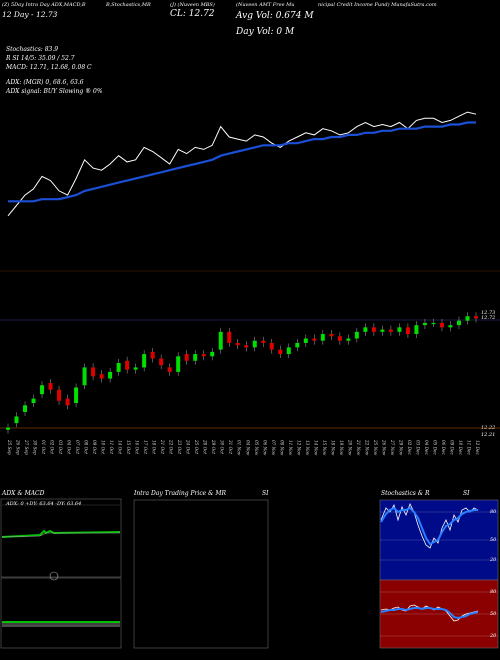 The image size is (500, 660). Describe the element at coordinates (103, 447) in the screenshot. I see `date-tick-label: 10 Oct` at that location.